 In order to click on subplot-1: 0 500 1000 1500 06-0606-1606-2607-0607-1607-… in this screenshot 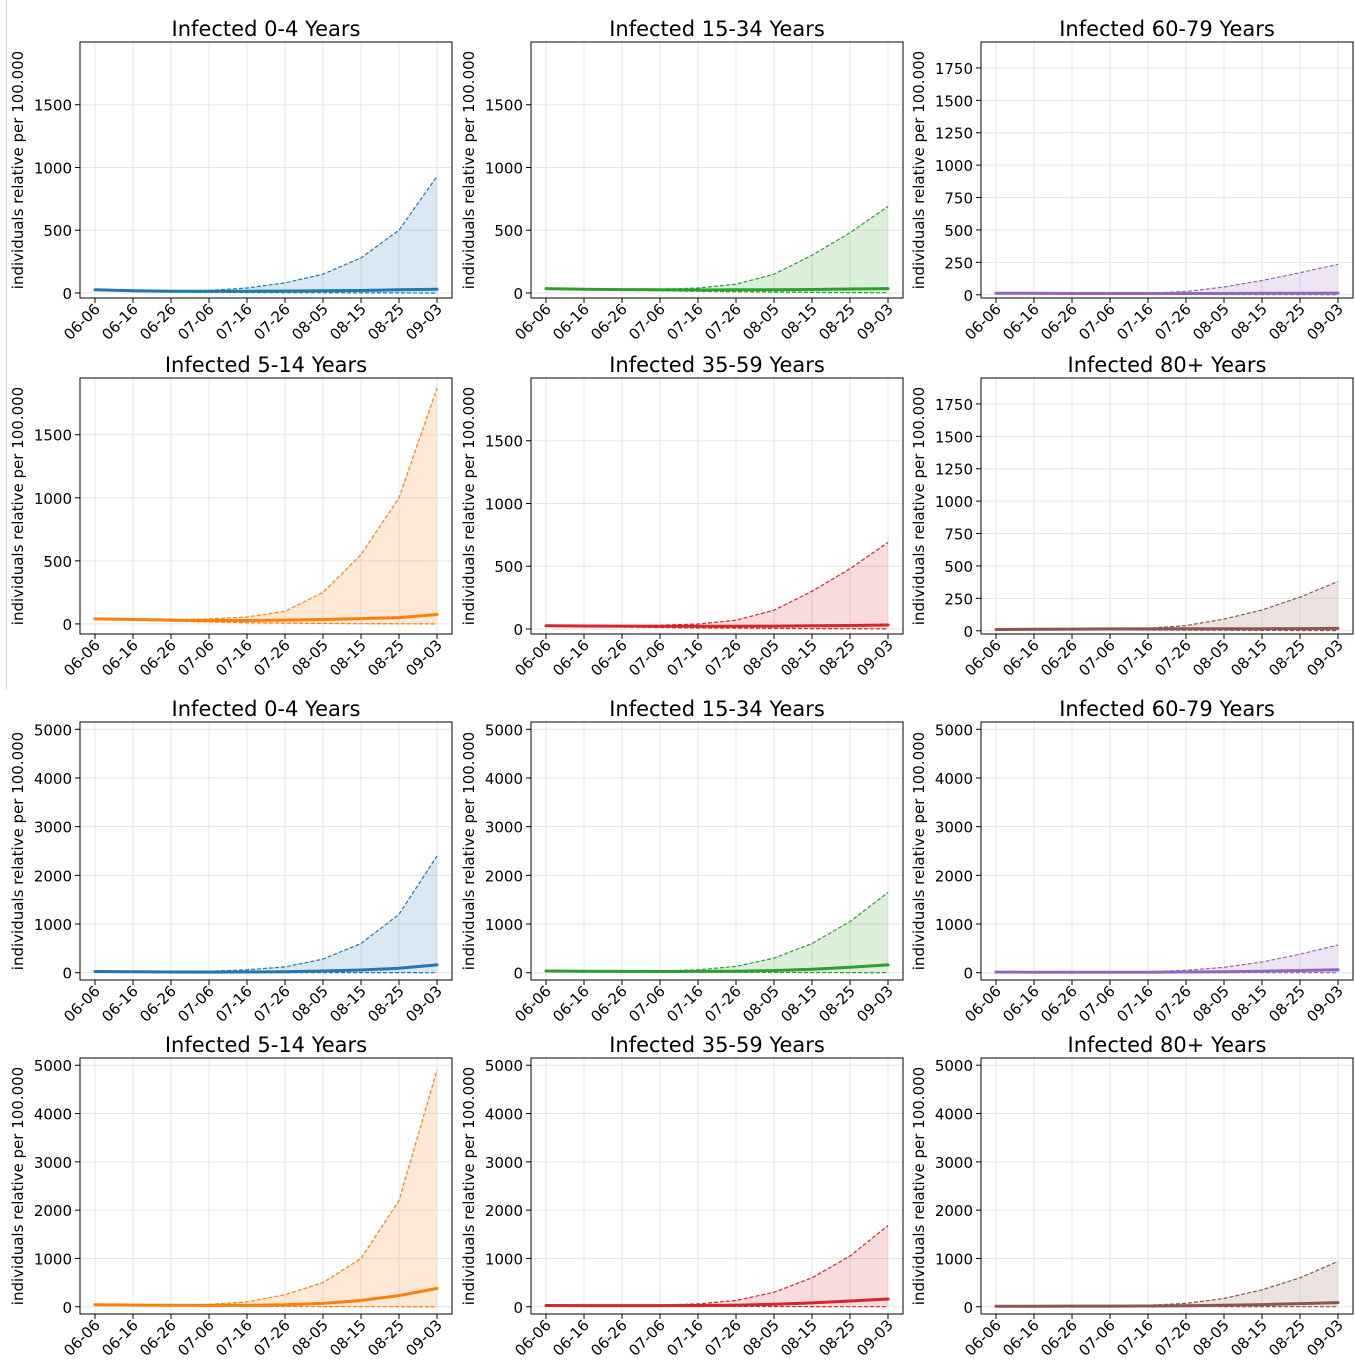, I will do `click(231, 180)`.